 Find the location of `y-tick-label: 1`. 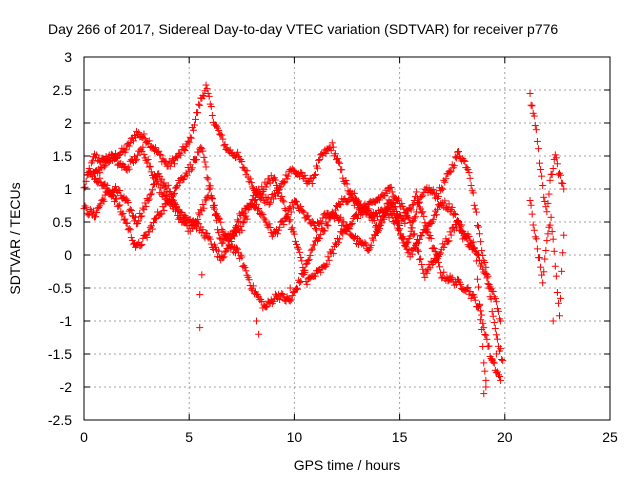

y-tick-label: 1 is located at coordinates (68, 189).